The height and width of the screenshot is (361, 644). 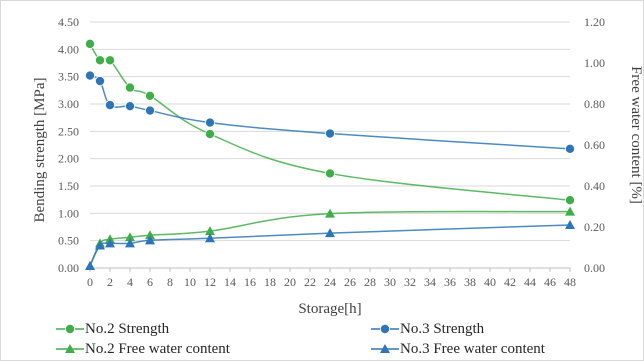 I want to click on y2-tick-label: 0.00, so click(x=594, y=268).